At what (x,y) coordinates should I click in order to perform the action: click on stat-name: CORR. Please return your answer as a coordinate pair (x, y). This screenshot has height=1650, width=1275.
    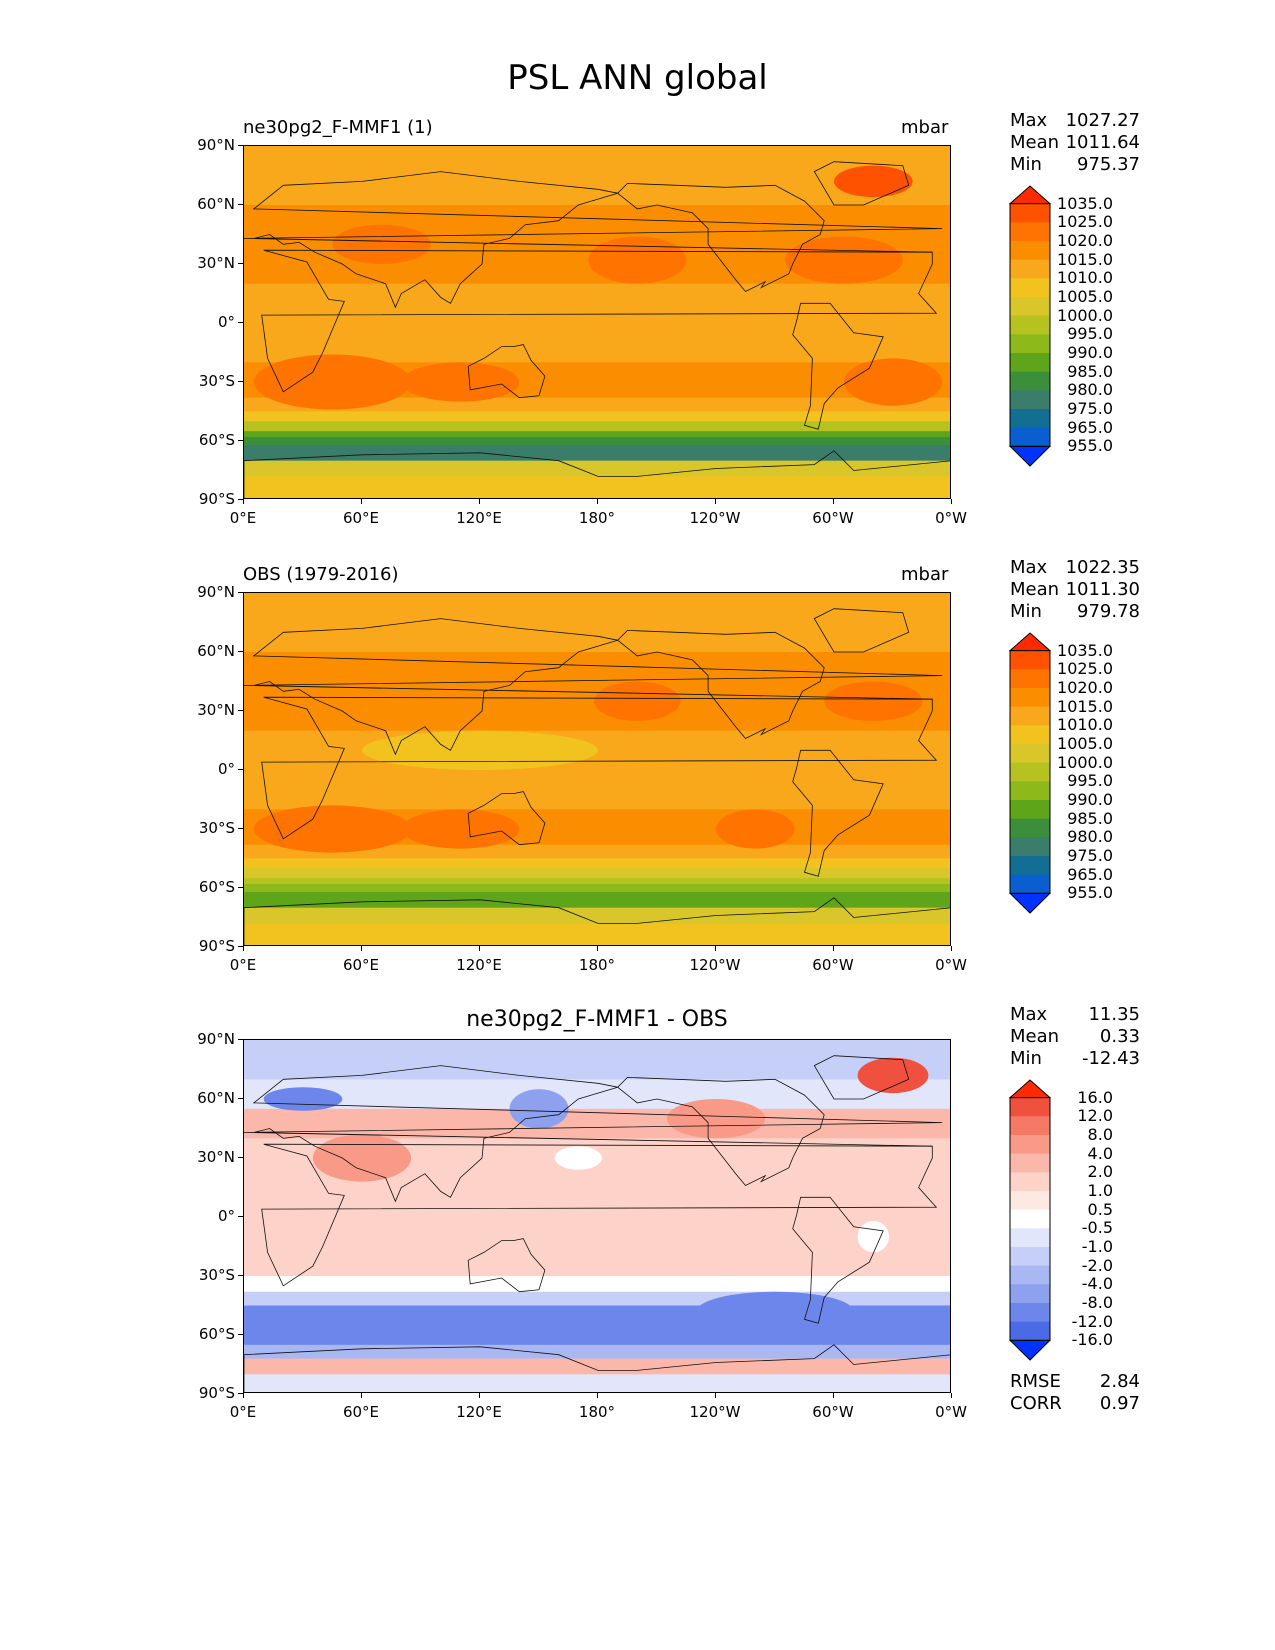
    Looking at the image, I should click on (1036, 1403).